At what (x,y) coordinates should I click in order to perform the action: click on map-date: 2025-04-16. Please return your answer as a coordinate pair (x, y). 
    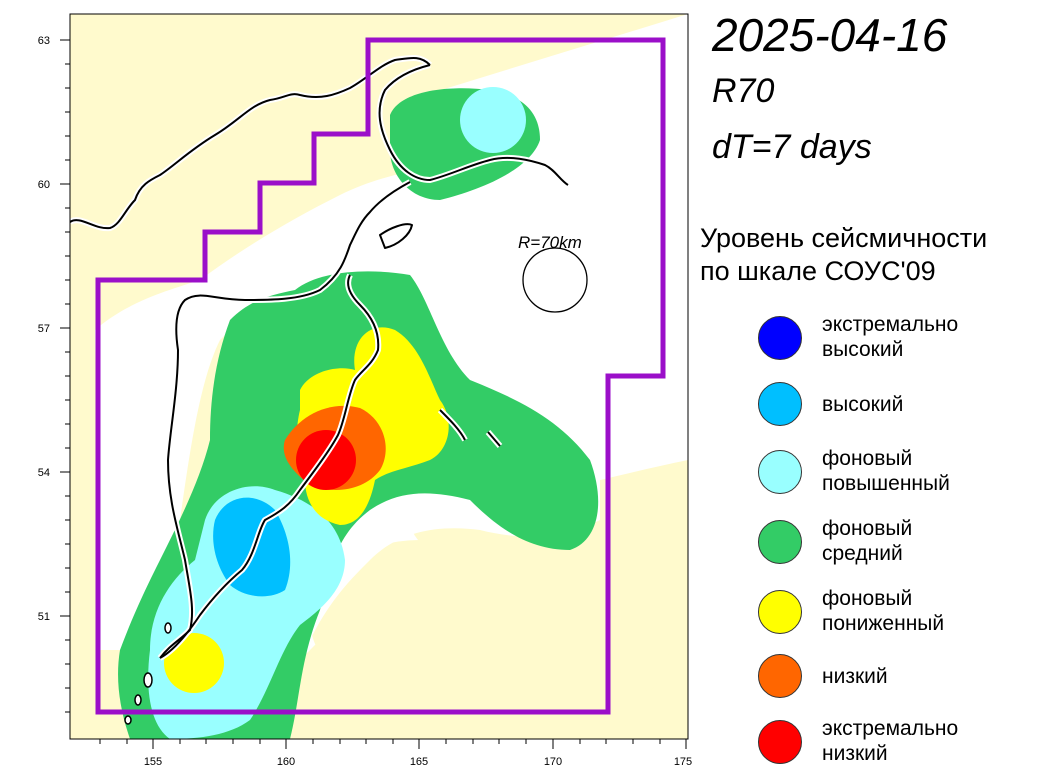
    Looking at the image, I should click on (830, 35).